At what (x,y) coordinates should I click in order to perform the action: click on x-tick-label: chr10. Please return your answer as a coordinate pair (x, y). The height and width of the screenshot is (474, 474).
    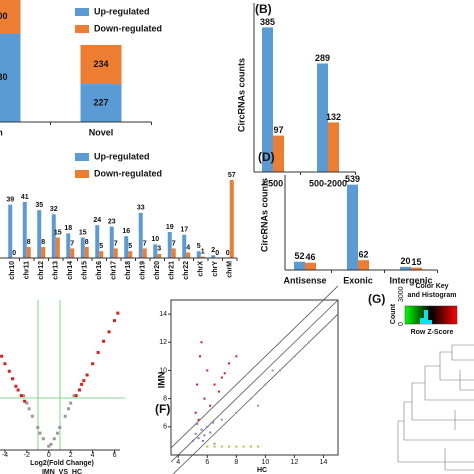
    Looking at the image, I should click on (12, 270).